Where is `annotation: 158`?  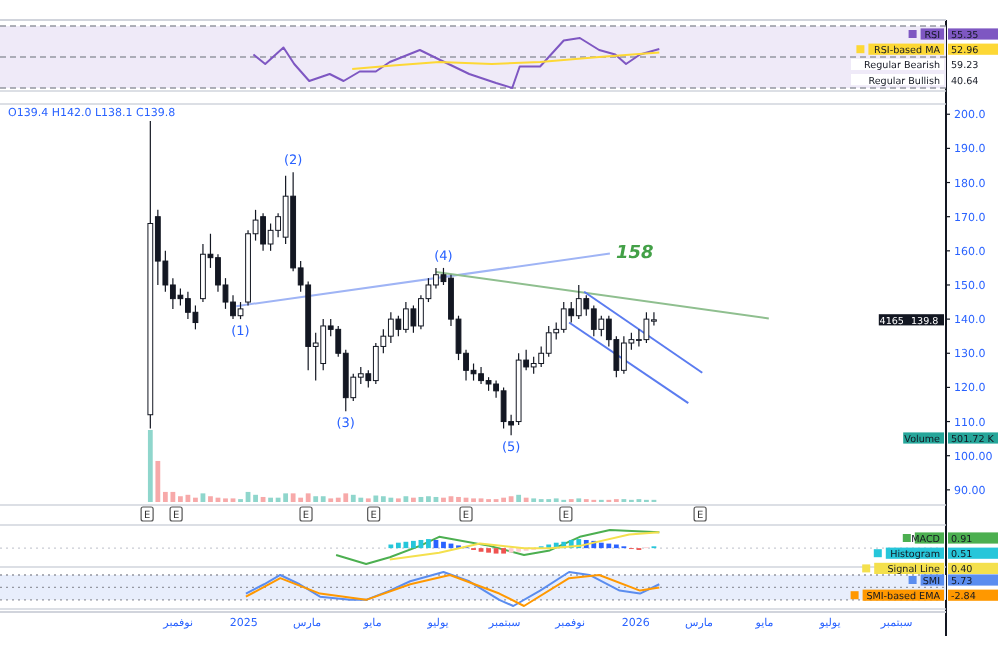
annotation: 158 is located at coordinates (634, 253).